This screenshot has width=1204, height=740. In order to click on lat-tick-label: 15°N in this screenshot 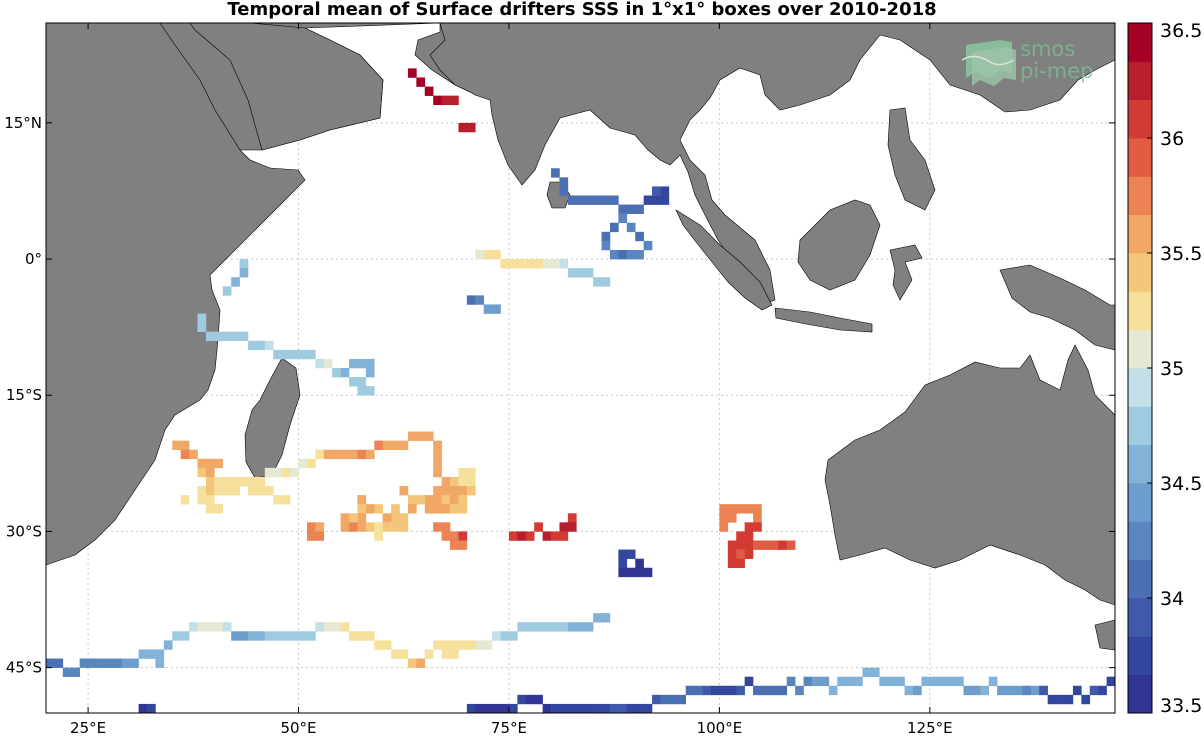, I will do `click(23, 123)`.